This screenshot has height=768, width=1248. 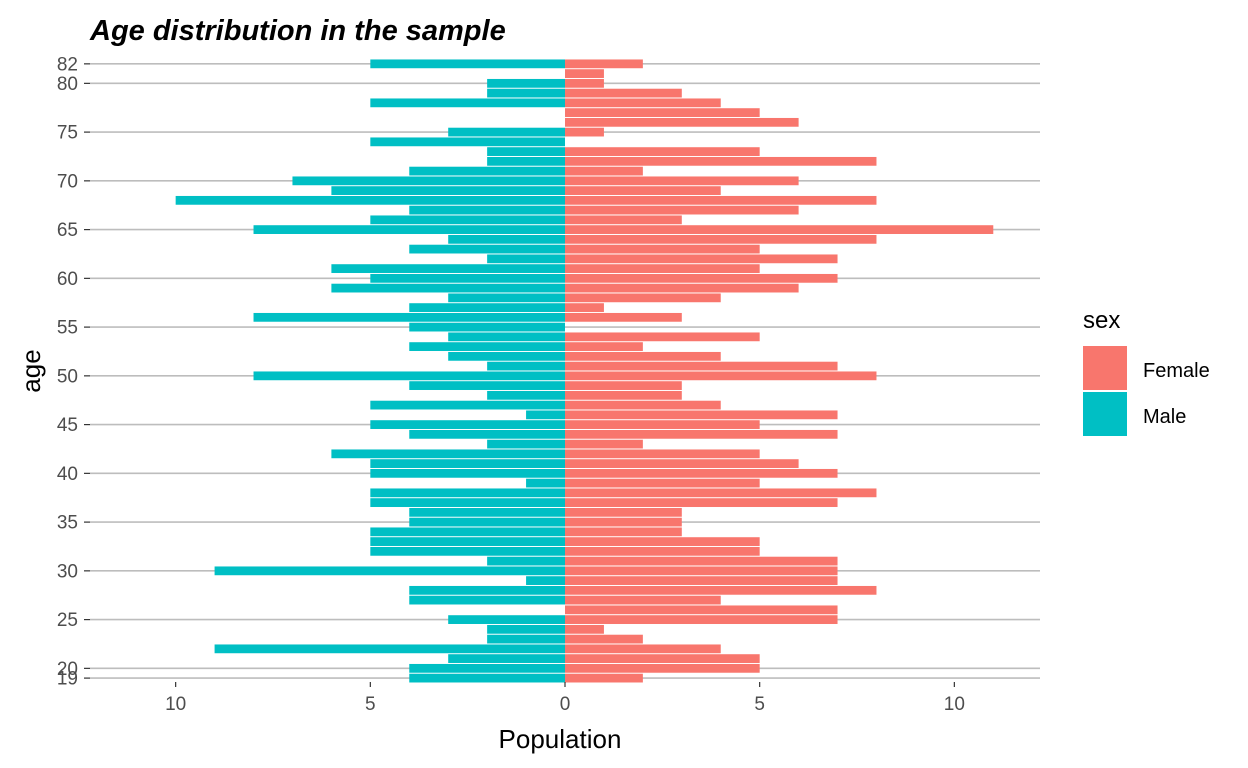 What do you see at coordinates (67, 64) in the screenshot?
I see `y-tick-label: 82` at bounding box center [67, 64].